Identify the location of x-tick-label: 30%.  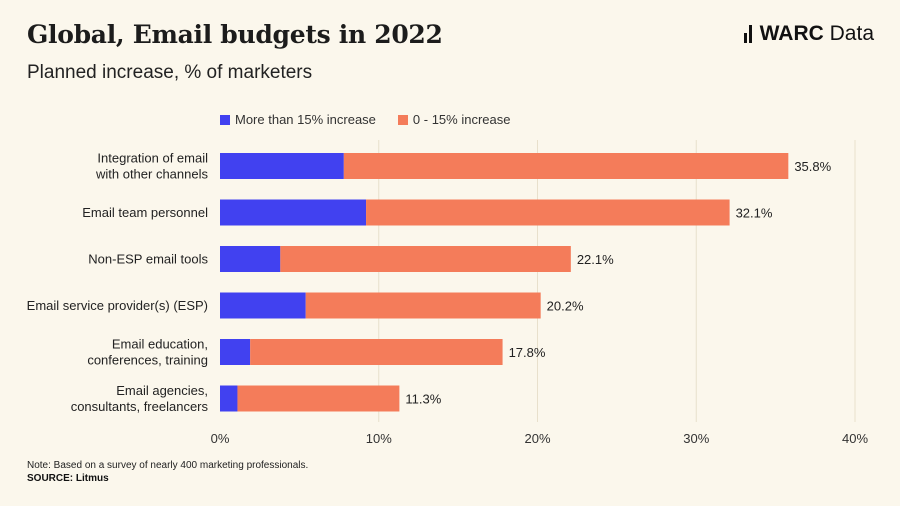
(696, 438).